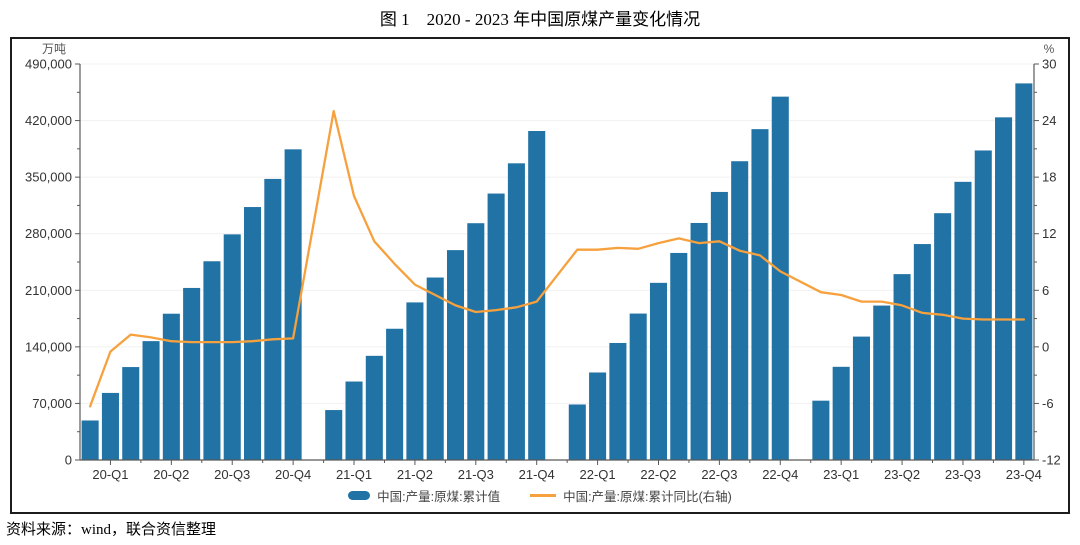 Image resolution: width=1080 pixels, height=545 pixels. Describe the element at coordinates (1045, 346) in the screenshot. I see `y-right-tick-label: 0` at that location.